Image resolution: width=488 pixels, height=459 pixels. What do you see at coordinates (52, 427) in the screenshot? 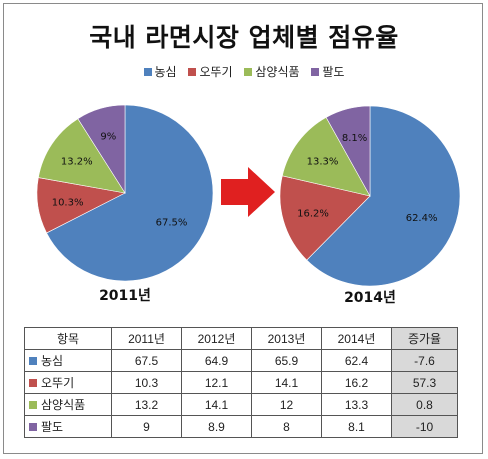
I see `row-name: 팔도` at bounding box center [52, 427].